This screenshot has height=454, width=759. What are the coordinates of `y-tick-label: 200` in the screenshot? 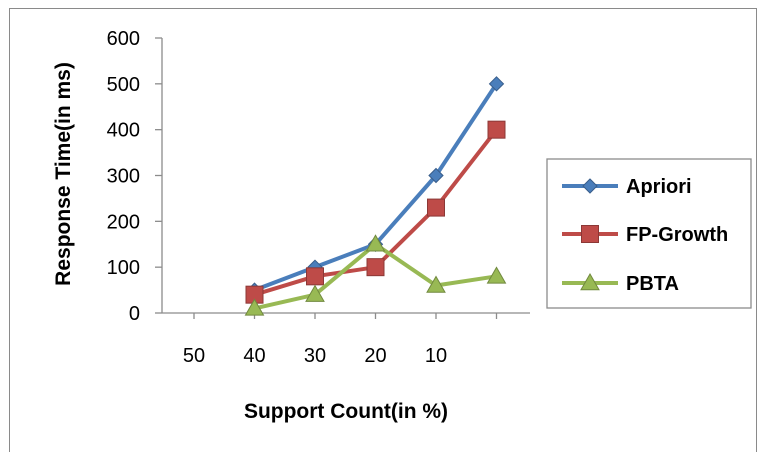 It's located at (123, 222).